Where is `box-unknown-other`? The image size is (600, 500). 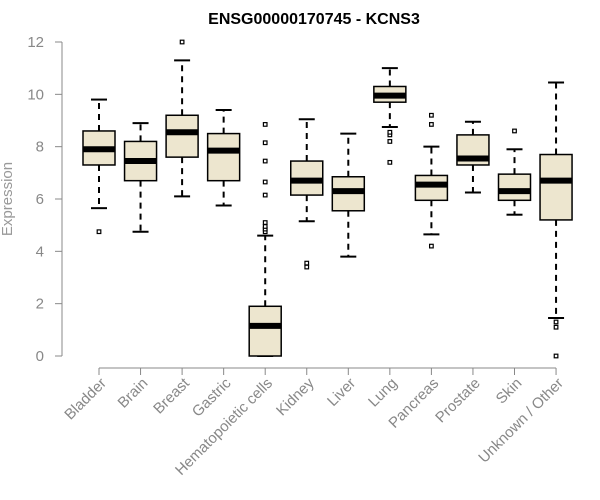 box-unknown-other is located at coordinates (556, 220).